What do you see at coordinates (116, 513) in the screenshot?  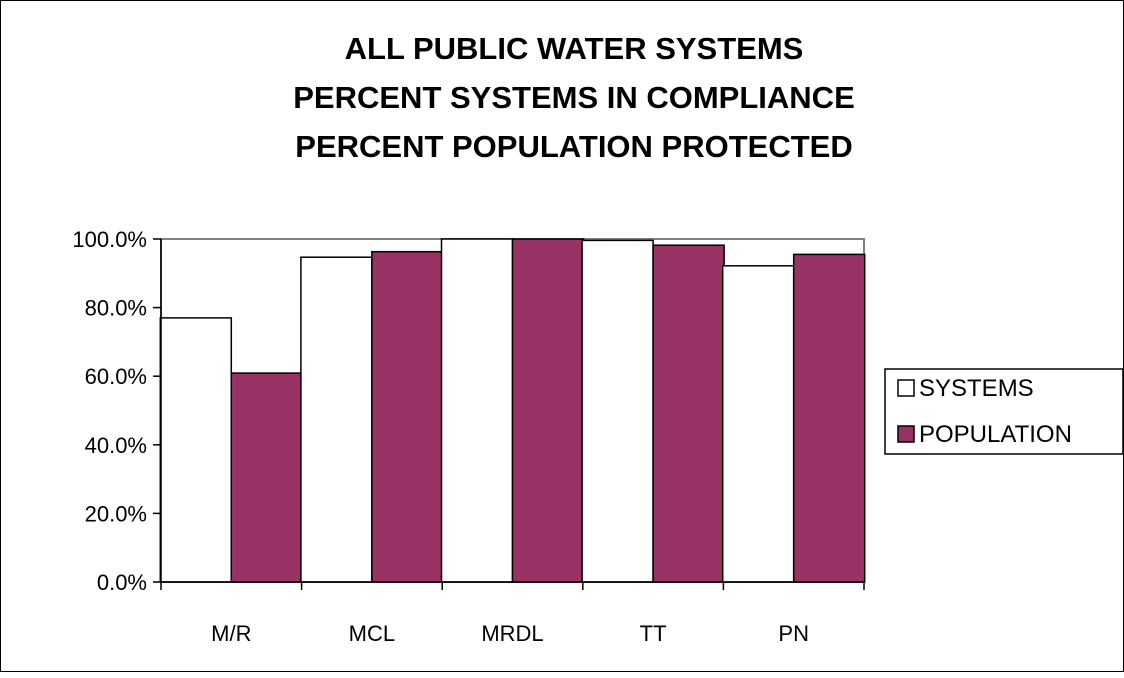 I see `y-tick-label: 20.0%` at bounding box center [116, 513].